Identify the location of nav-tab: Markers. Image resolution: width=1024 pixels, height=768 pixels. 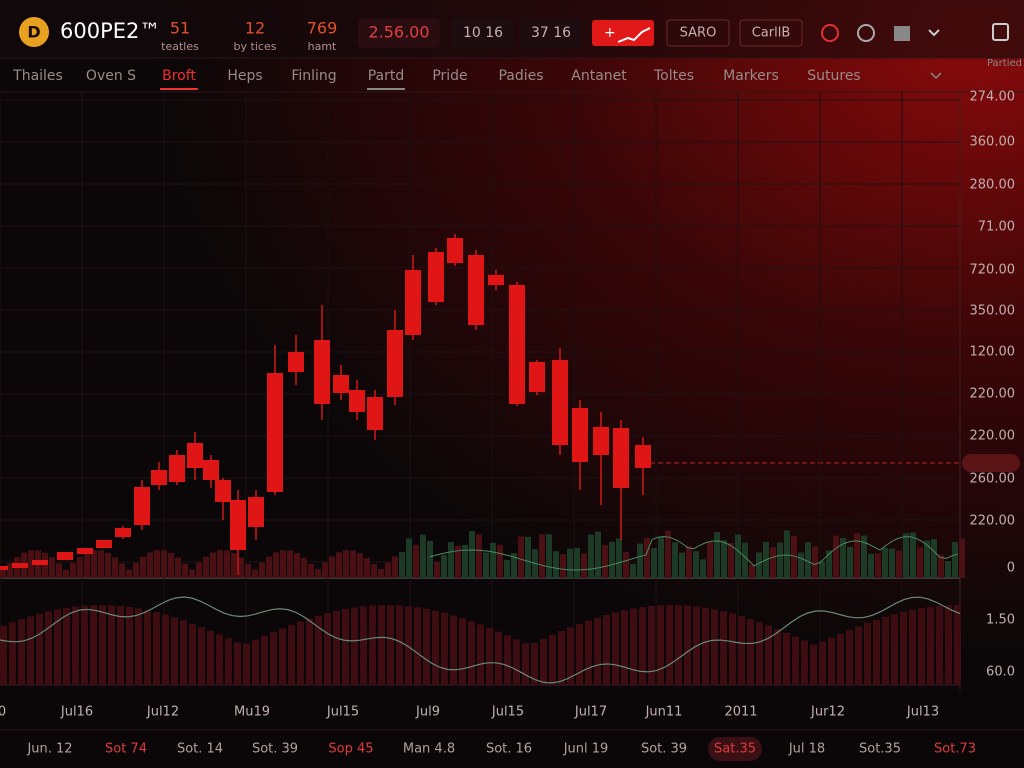
(751, 76).